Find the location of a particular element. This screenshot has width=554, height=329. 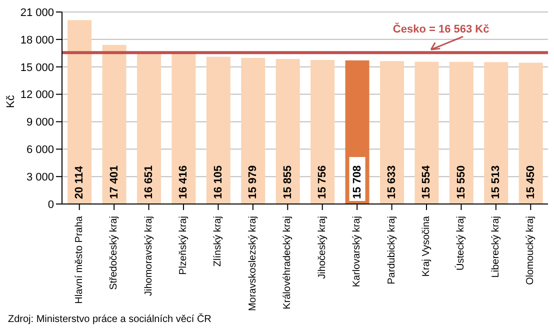

y-tick-label: 3 000 is located at coordinates (40, 177).